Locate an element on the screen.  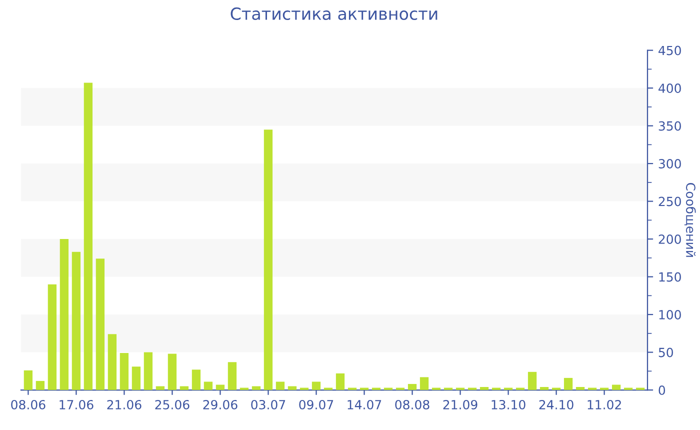
x-tick-label: 08.06 is located at coordinates (28, 405).